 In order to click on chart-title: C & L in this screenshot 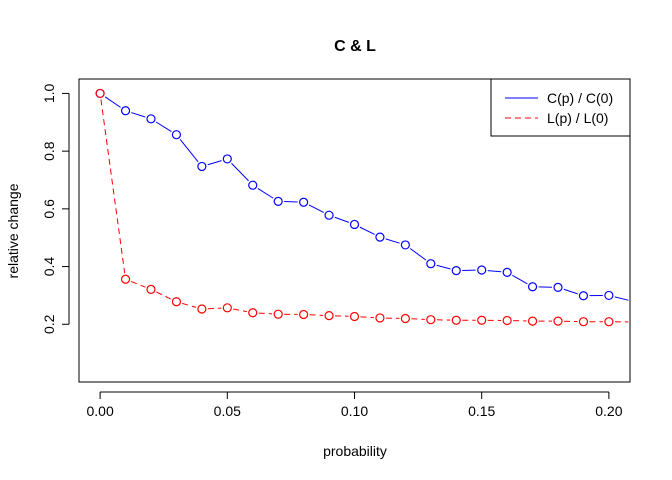, I will do `click(355, 46)`.